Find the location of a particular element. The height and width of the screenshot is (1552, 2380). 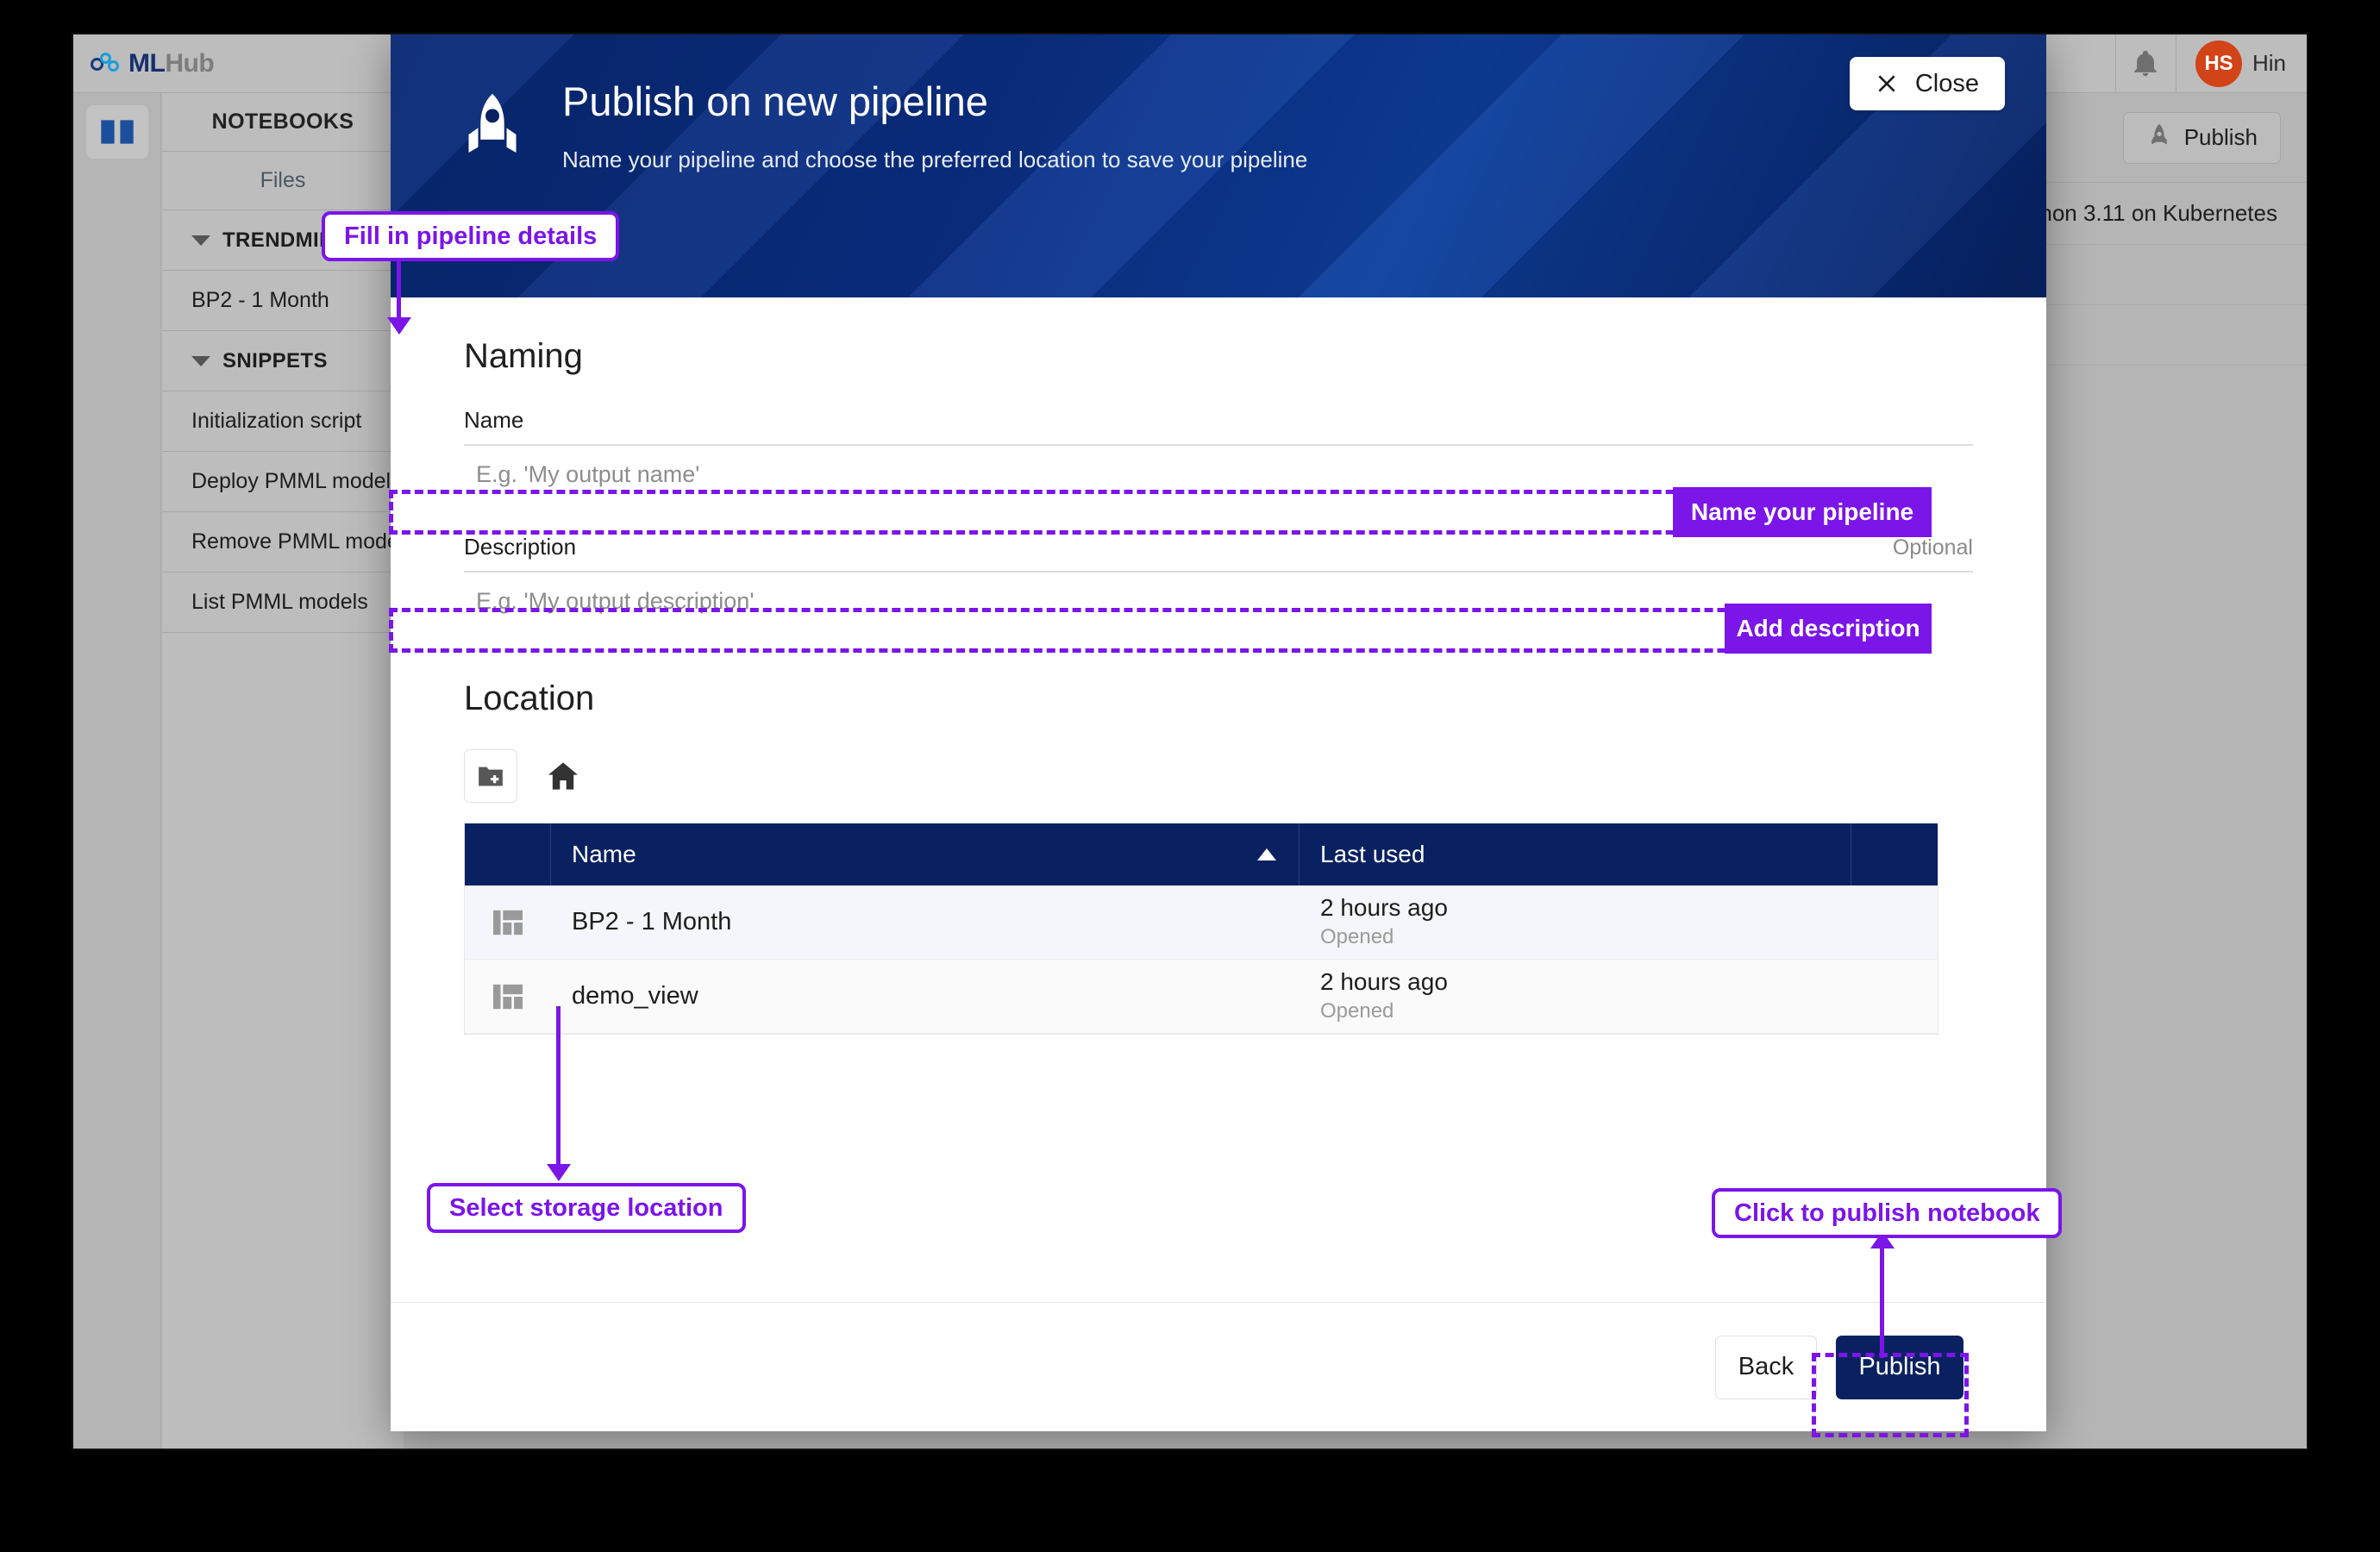

sidebar-item-initialization-script: Initialization script is located at coordinates (283, 422).